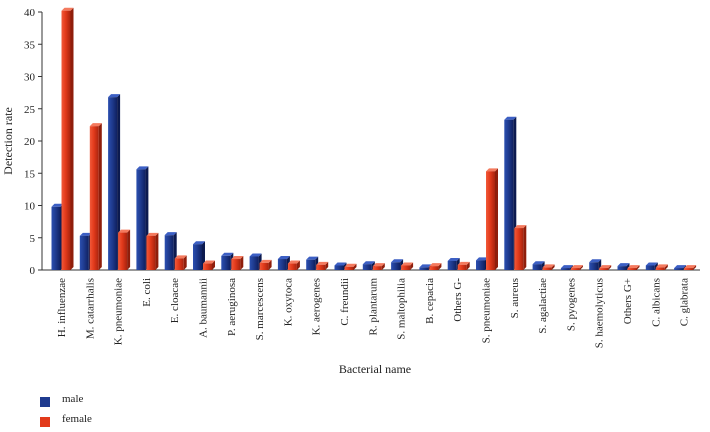 The width and height of the screenshot is (710, 432). What do you see at coordinates (525, 247) in the screenshot?
I see `bar-side-female-s-aureus` at bounding box center [525, 247].